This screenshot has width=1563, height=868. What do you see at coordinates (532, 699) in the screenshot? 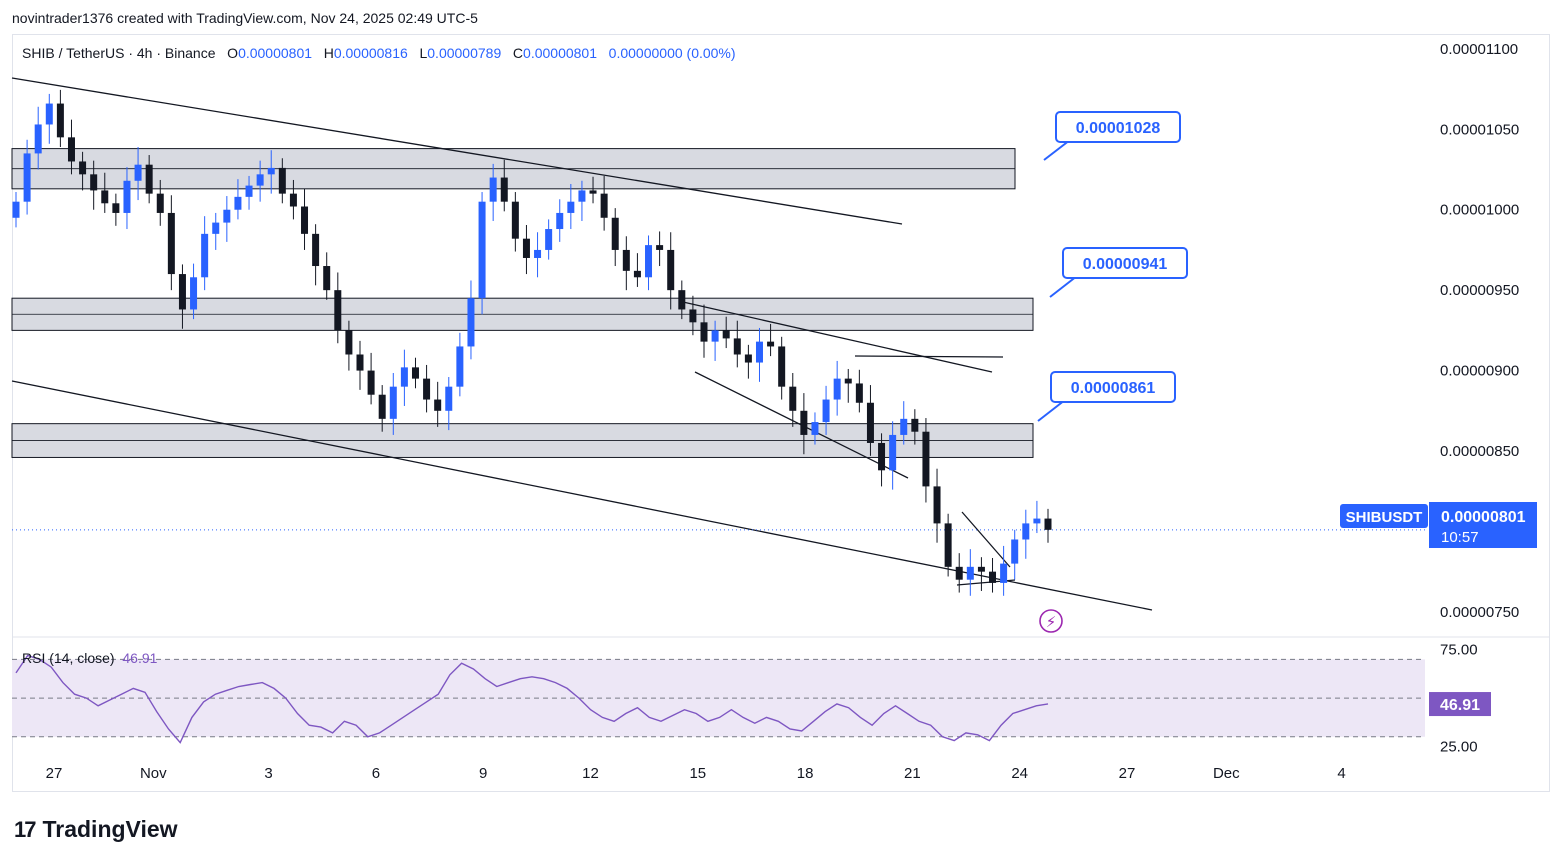
I see `rsi-line` at bounding box center [532, 699].